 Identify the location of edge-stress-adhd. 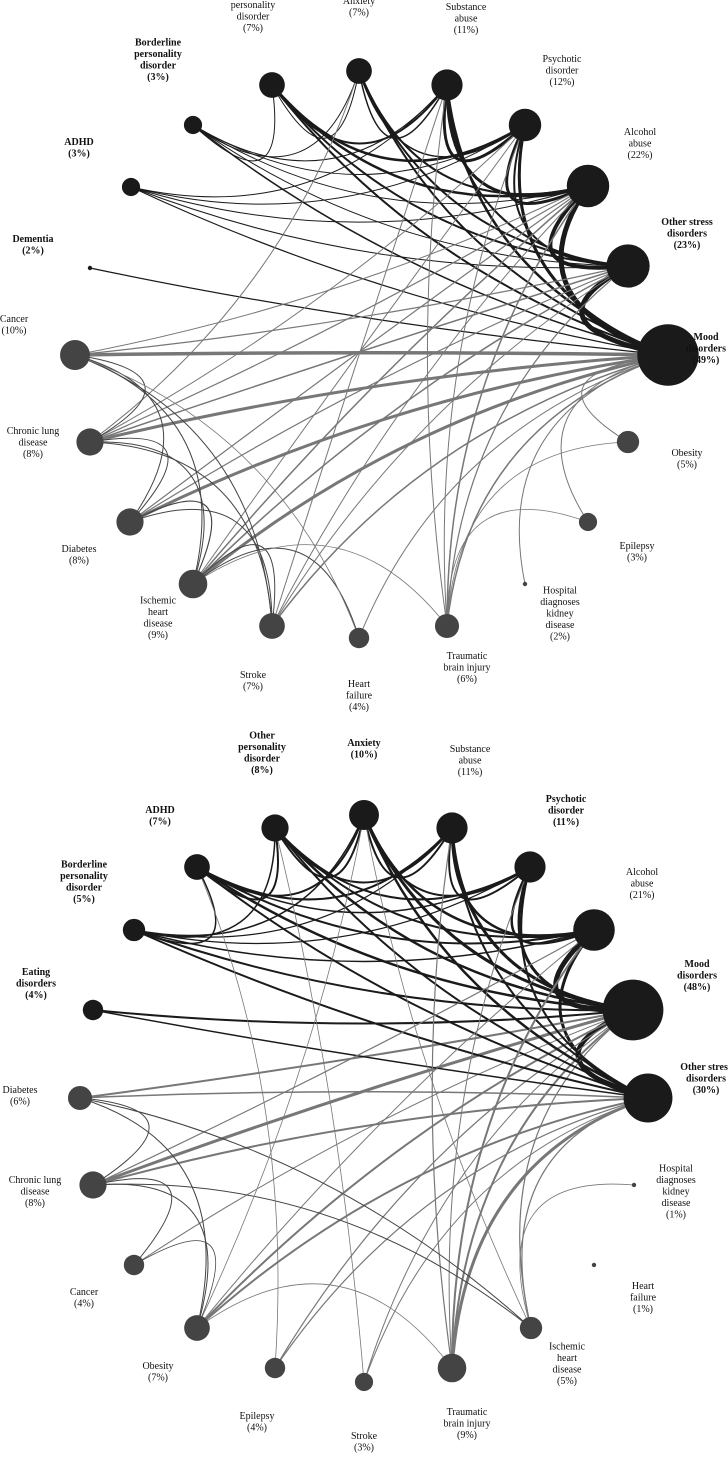
(422, 982).